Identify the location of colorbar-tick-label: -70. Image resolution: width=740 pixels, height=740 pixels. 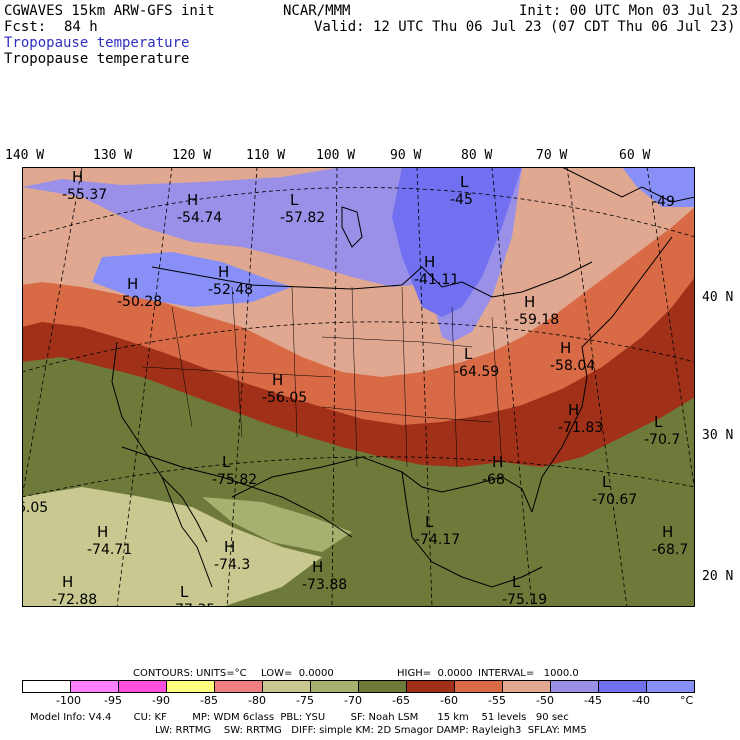
(353, 700).